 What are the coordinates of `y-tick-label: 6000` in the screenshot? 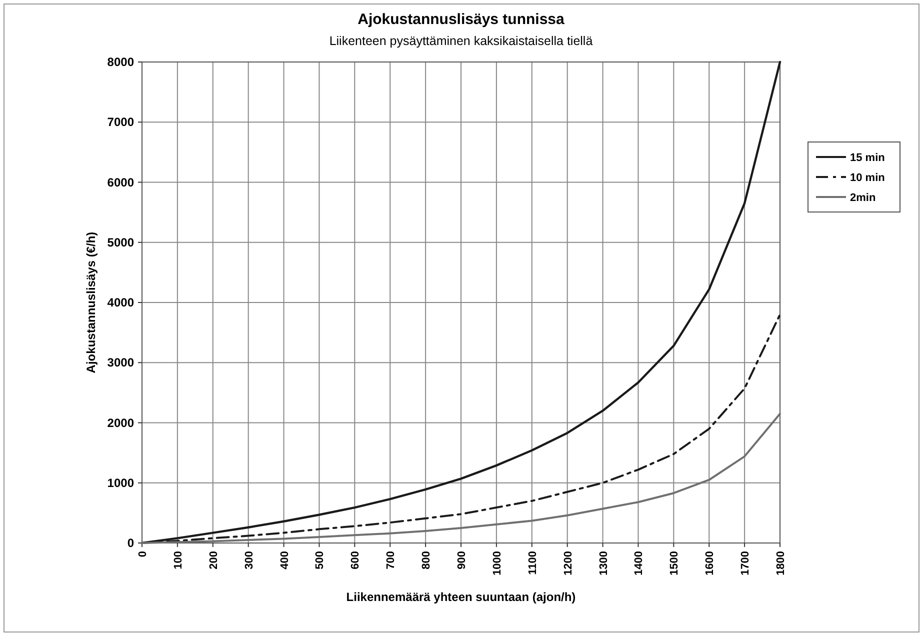 It's located at (120, 182).